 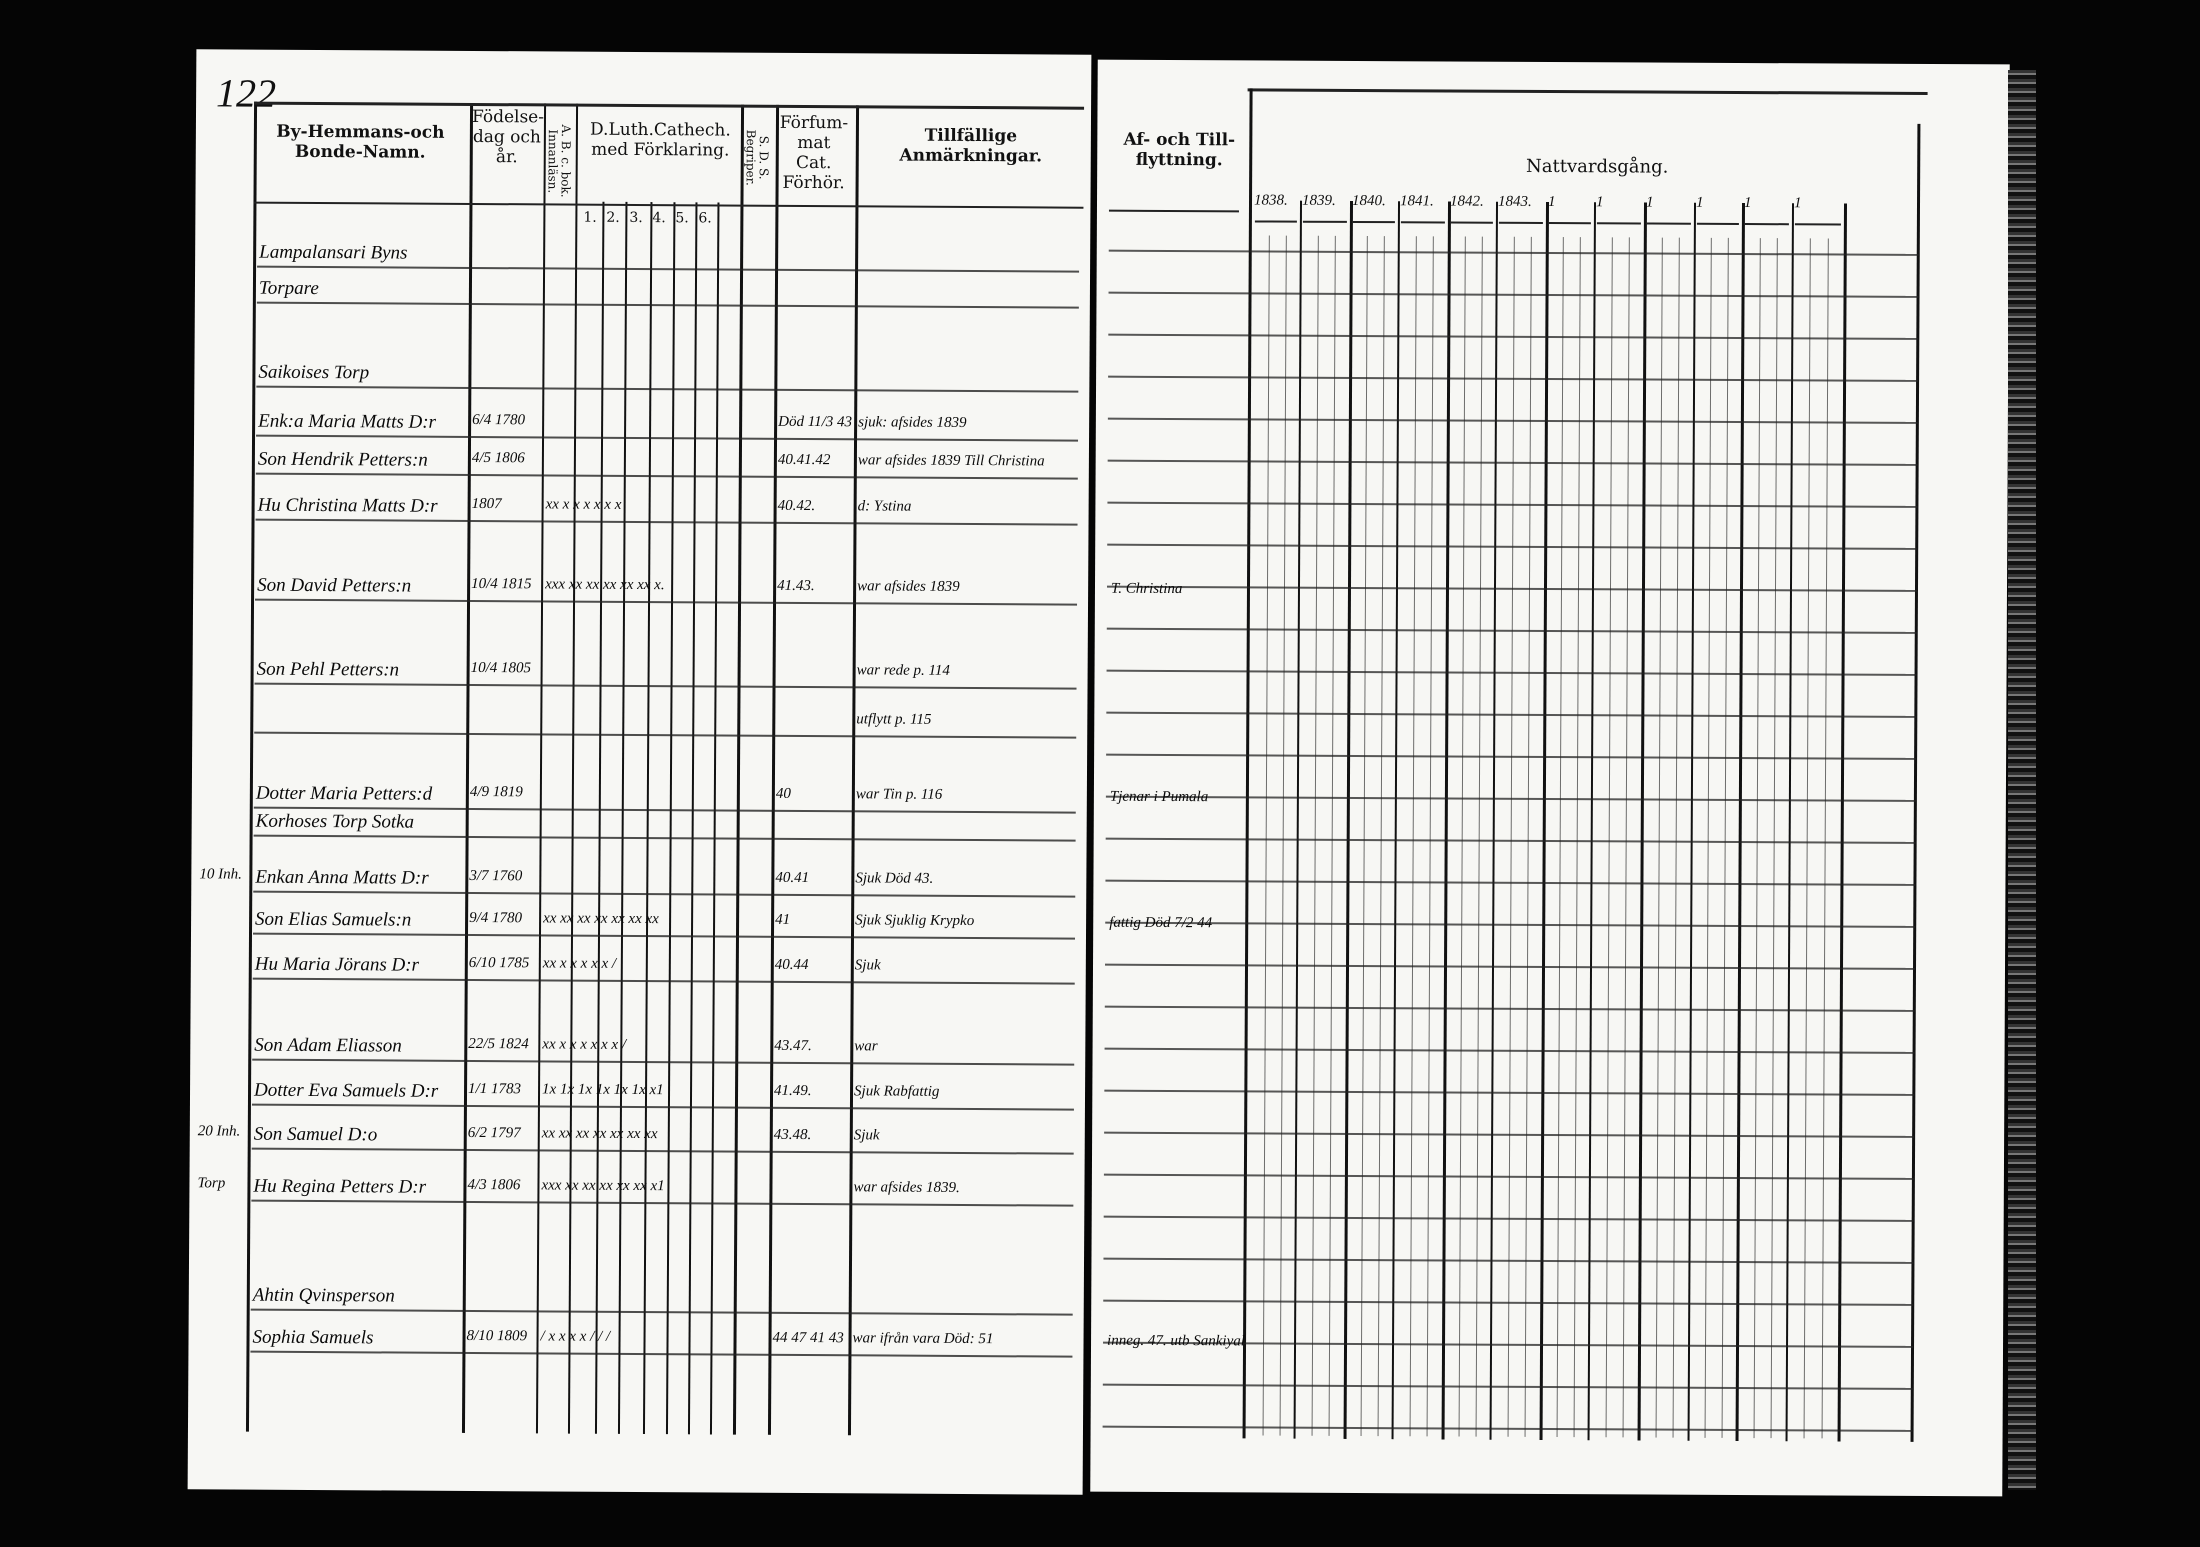 What do you see at coordinates (328, 1045) in the screenshot?
I see `person-name: Son Adam Eliasson` at bounding box center [328, 1045].